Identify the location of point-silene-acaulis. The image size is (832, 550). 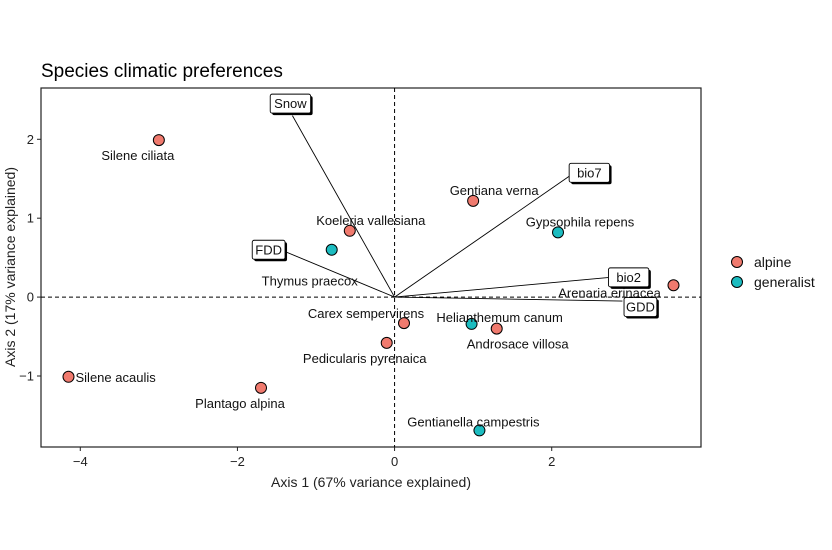
(68, 376).